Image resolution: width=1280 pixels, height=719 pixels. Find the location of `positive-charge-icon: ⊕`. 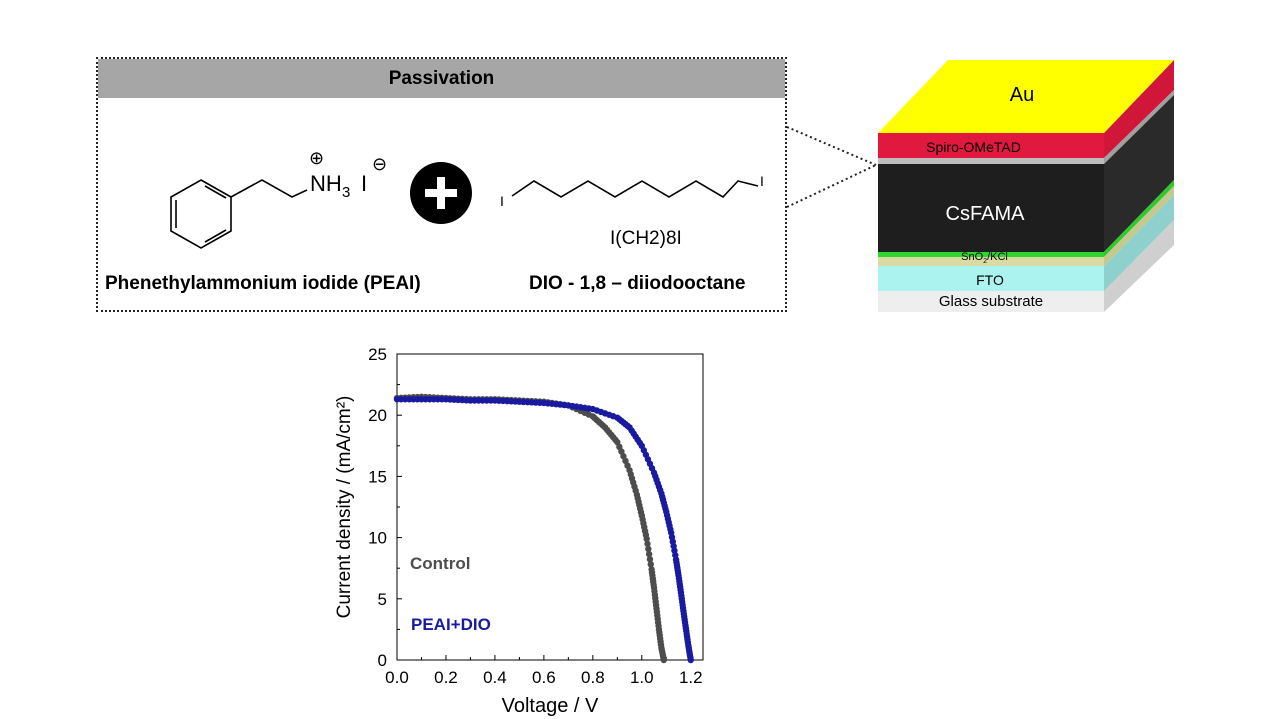

positive-charge-icon: ⊕ is located at coordinates (316, 158).